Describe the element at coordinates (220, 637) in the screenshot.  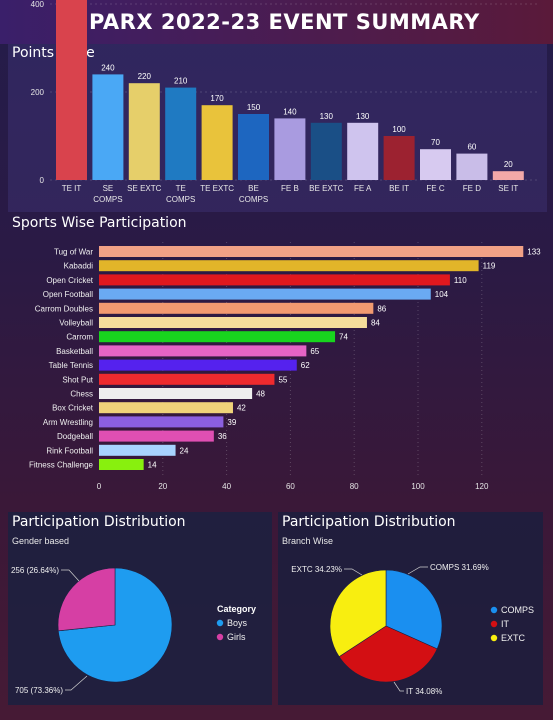
I see `legend-marker-girls` at that location.